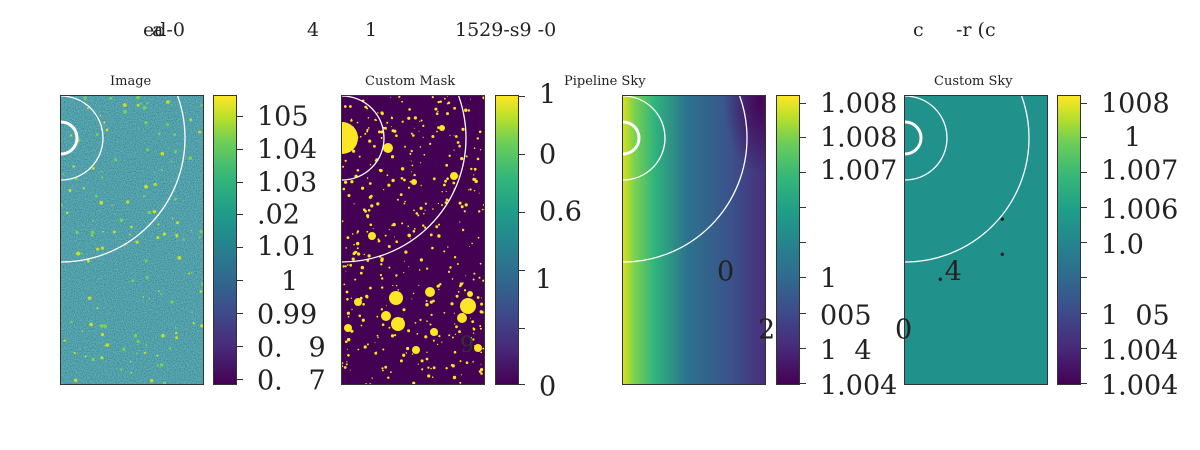  I want to click on header-fragment-3: 4, so click(313, 30).